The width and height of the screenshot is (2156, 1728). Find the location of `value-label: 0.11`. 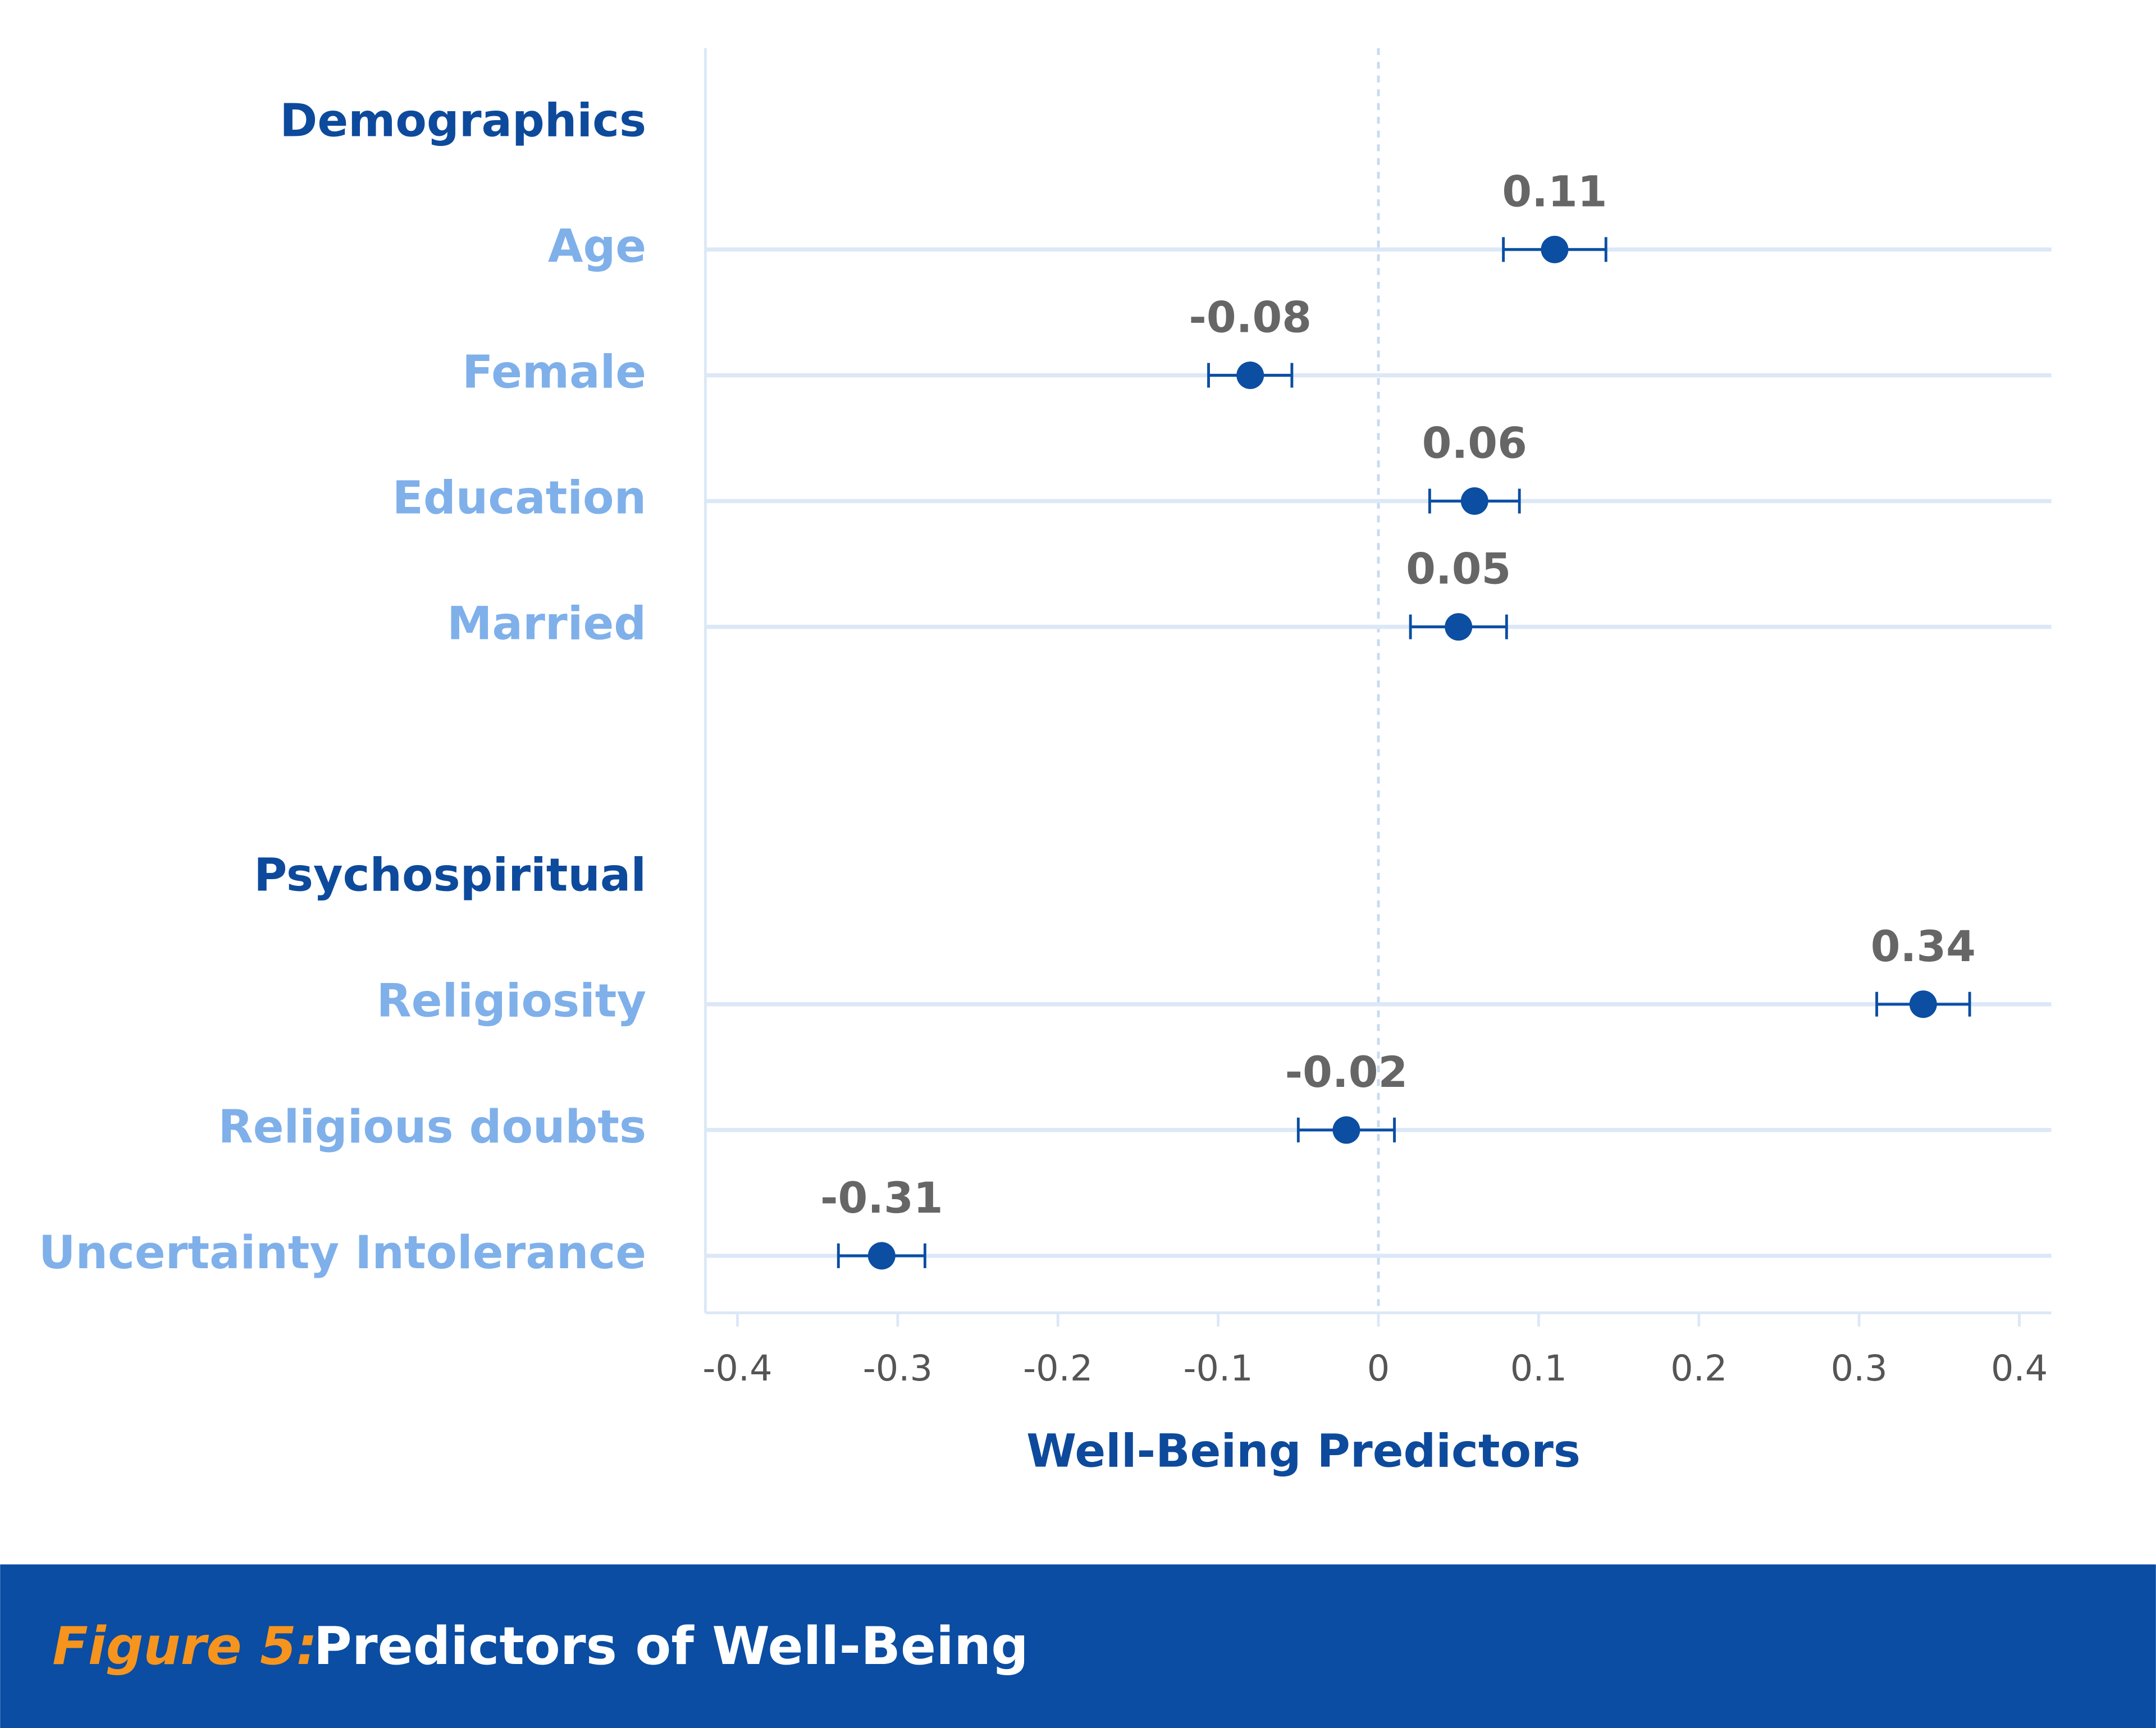

value-label: 0.11 is located at coordinates (1554, 191).